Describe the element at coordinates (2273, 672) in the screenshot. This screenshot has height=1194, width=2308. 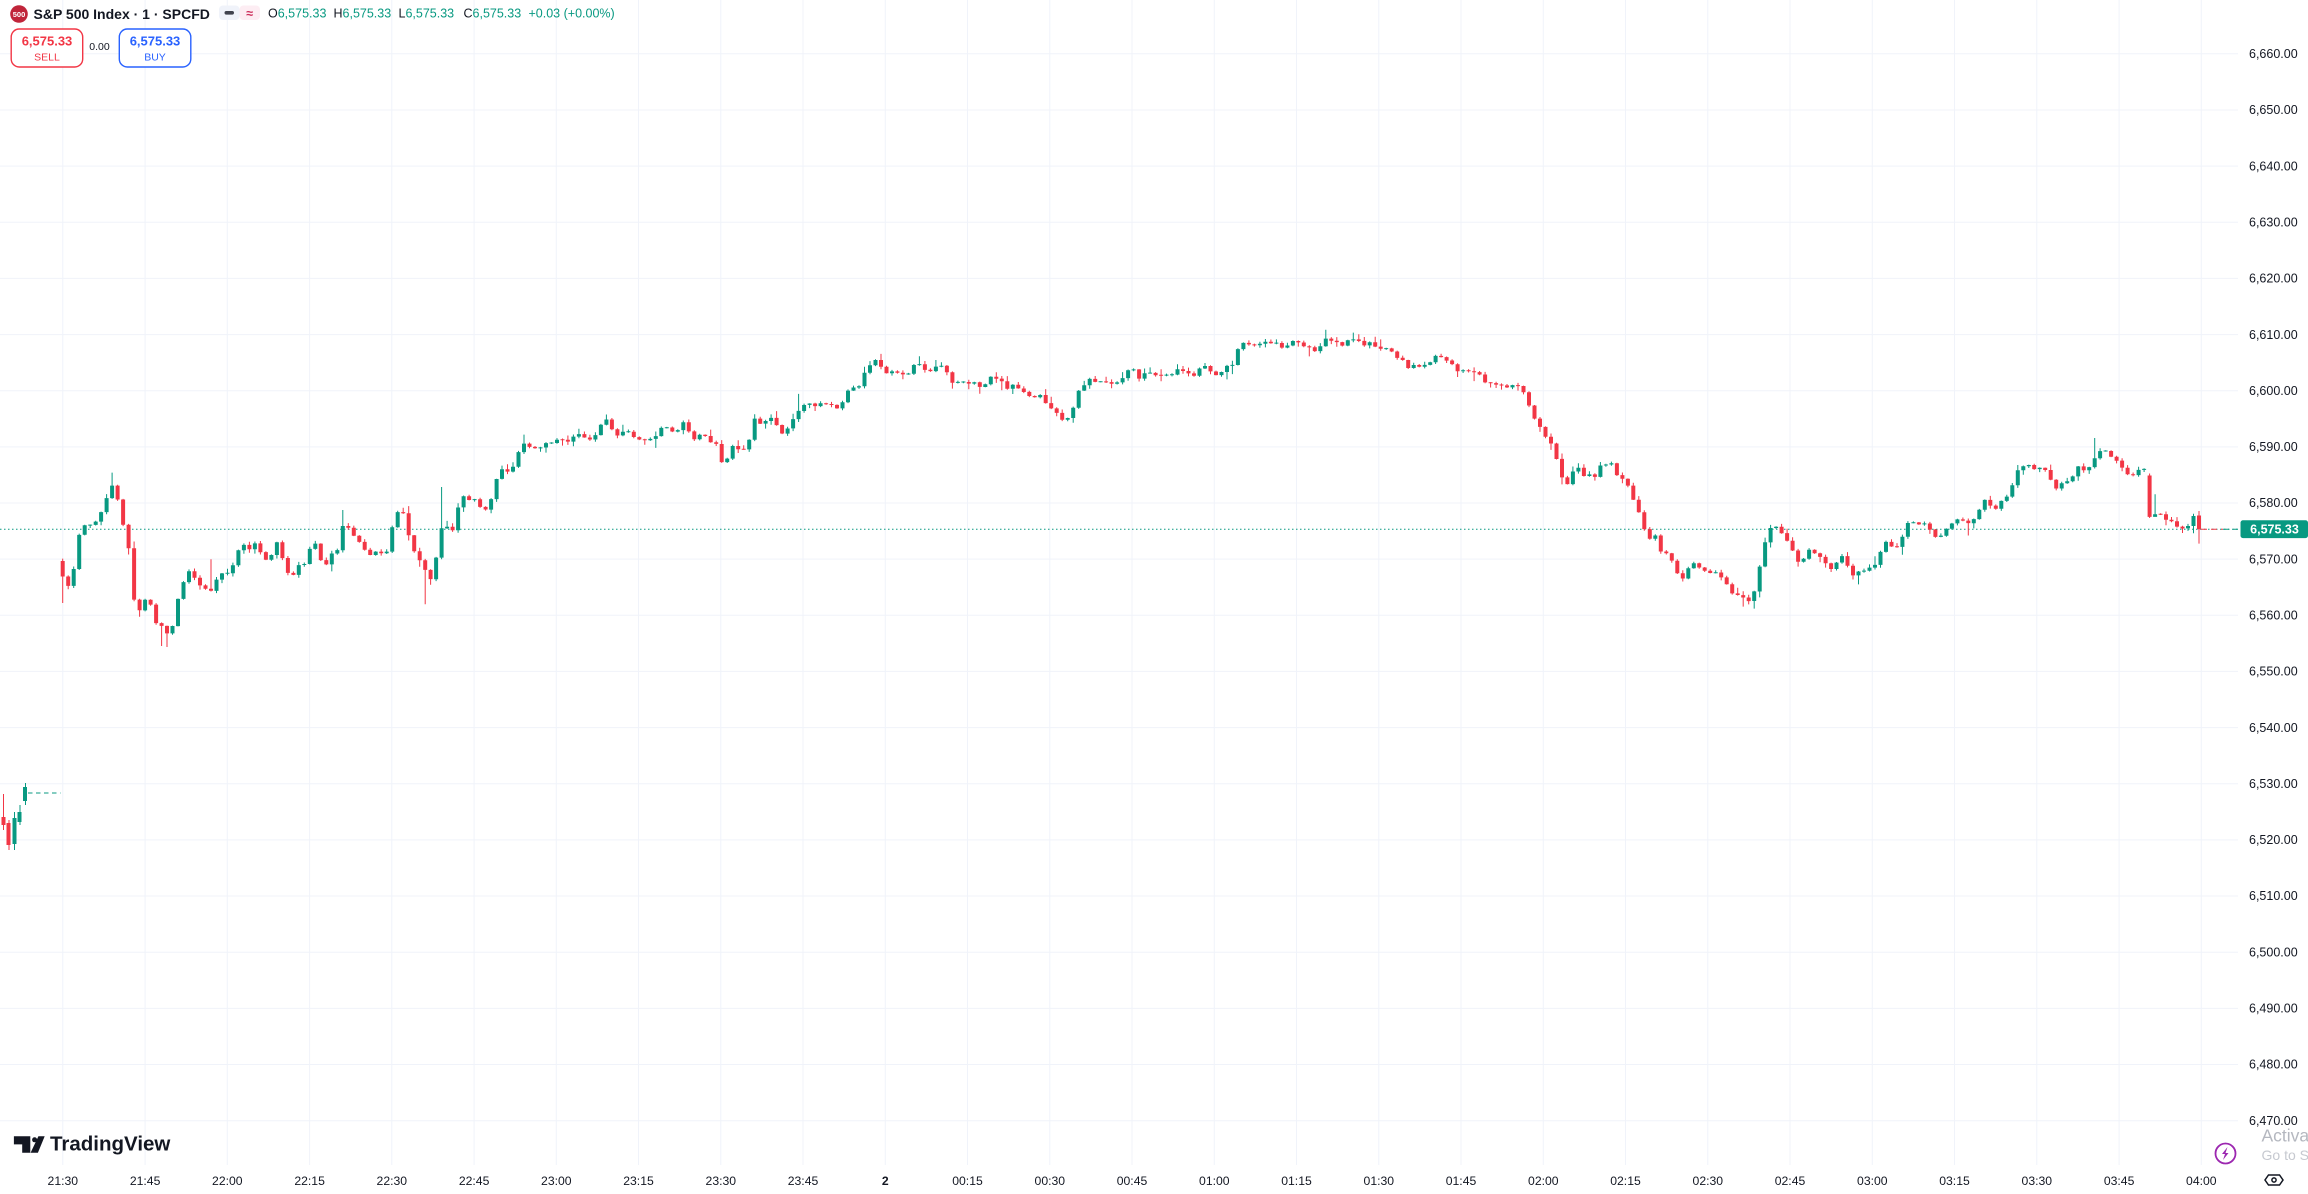
I see `svg-text: 6,550.00` at that location.